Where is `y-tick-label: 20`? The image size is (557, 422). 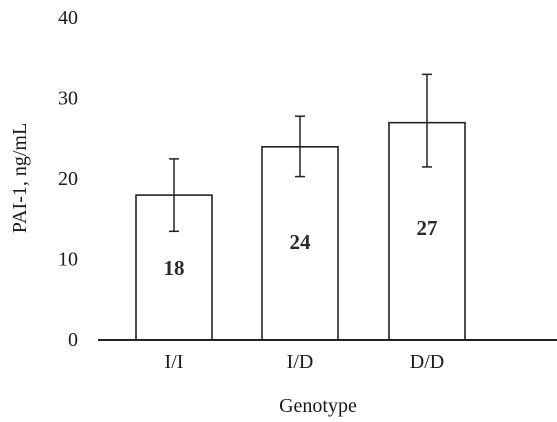
y-tick-label: 20 is located at coordinates (68, 179).